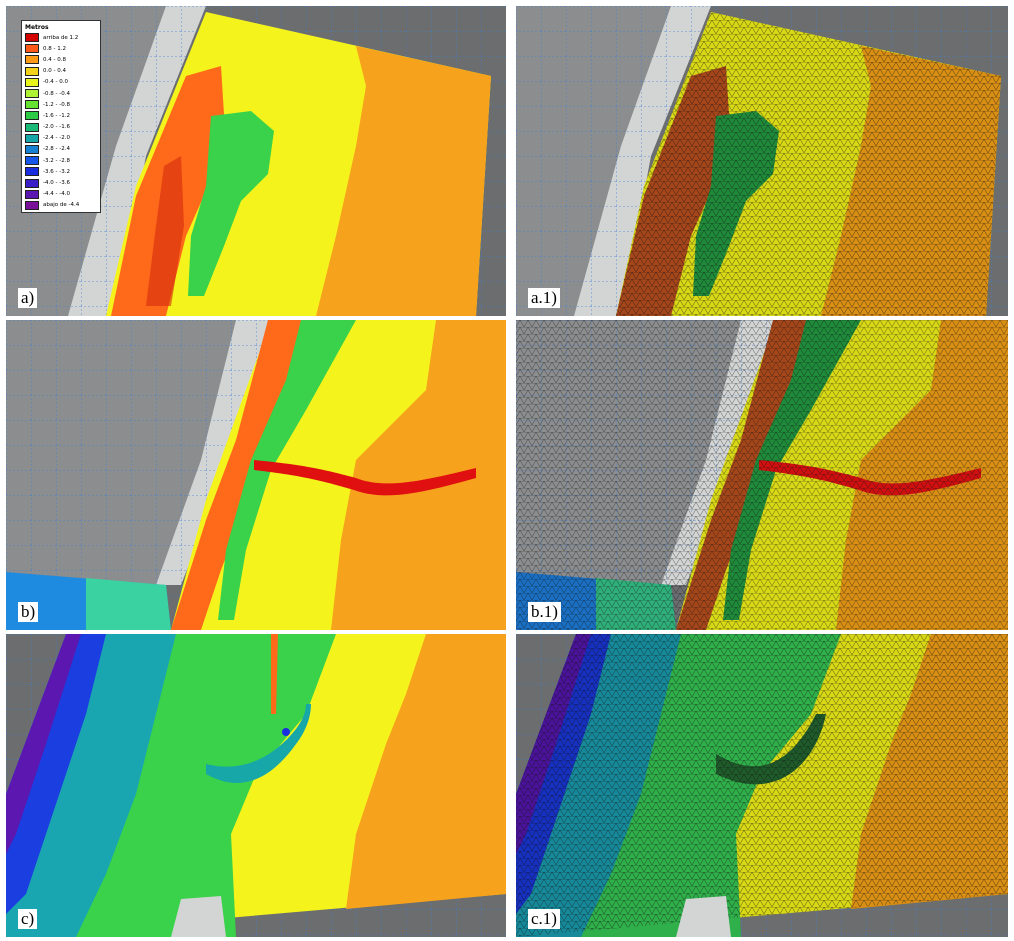  I want to click on legend-entry: arriba de 1.2, so click(61, 37).